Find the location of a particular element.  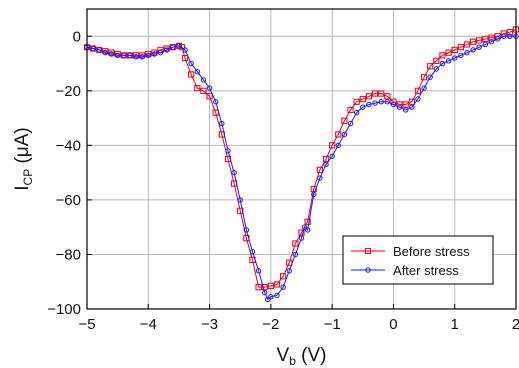

x-tick-label: 0 is located at coordinates (393, 324).